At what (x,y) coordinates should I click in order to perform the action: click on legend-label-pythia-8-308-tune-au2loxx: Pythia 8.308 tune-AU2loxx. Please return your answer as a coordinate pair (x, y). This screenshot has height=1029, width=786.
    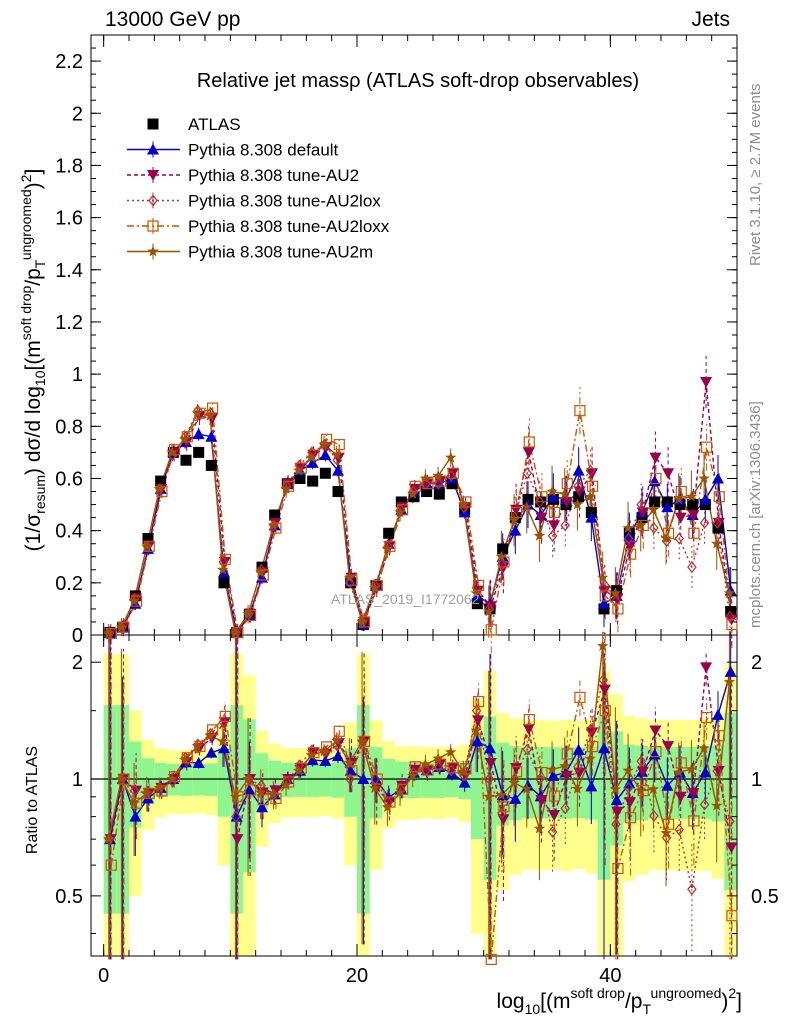
    Looking at the image, I should click on (289, 226).